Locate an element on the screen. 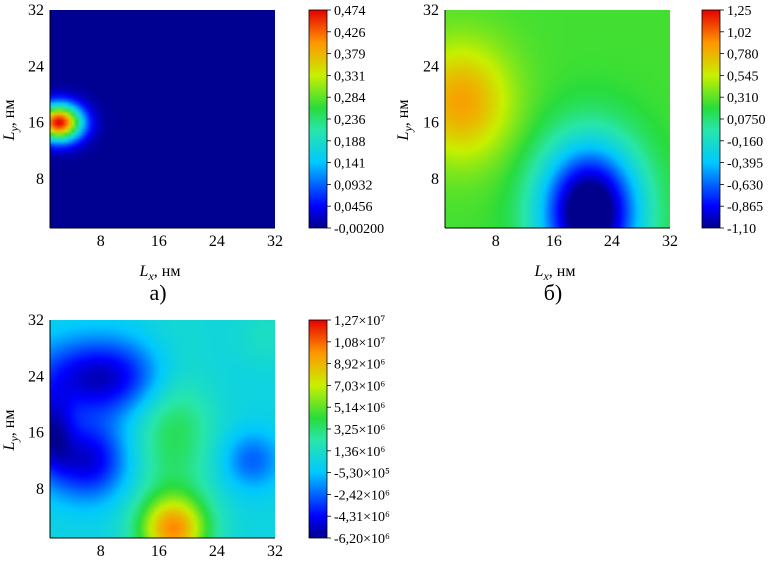 The height and width of the screenshot is (563, 780). colorbar-tick-label: -4,31×10⁶ is located at coordinates (362, 517).